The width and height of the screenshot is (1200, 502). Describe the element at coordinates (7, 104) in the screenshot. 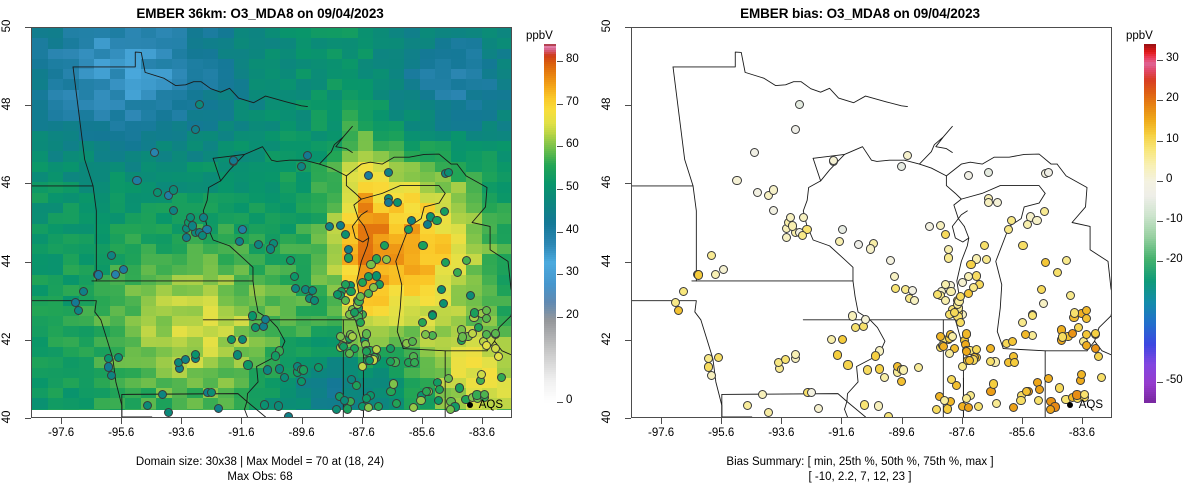

I see `y-tick-label: 48` at that location.